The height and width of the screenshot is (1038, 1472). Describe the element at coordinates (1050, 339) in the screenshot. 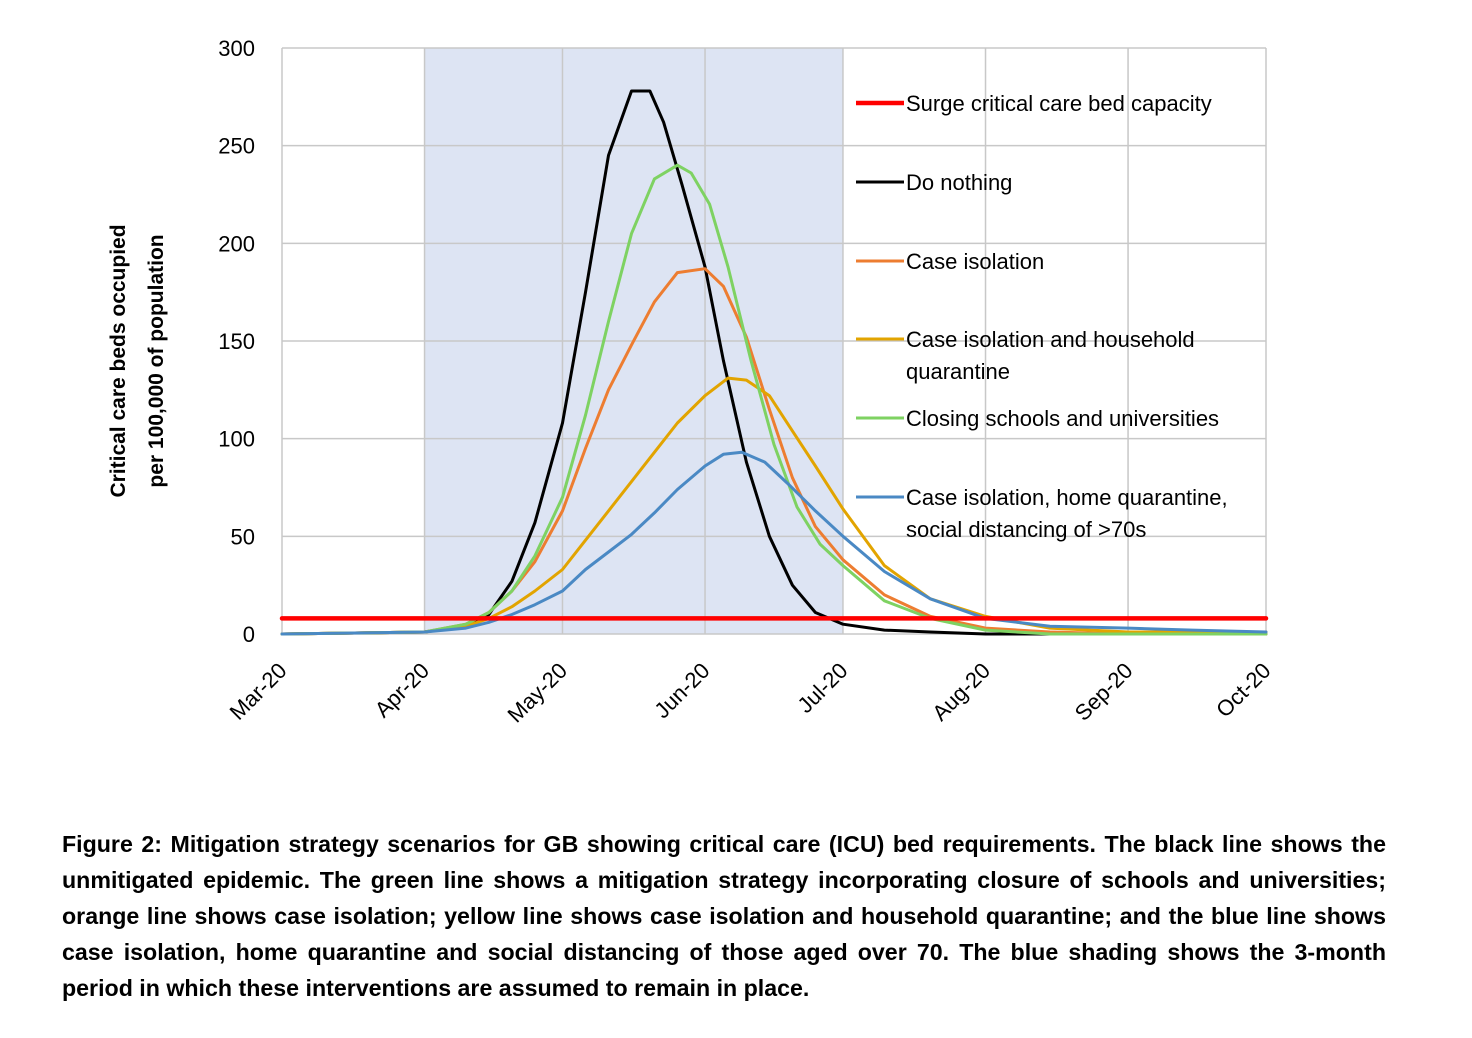

I see `legend-label-line: Case isolation and household` at that location.